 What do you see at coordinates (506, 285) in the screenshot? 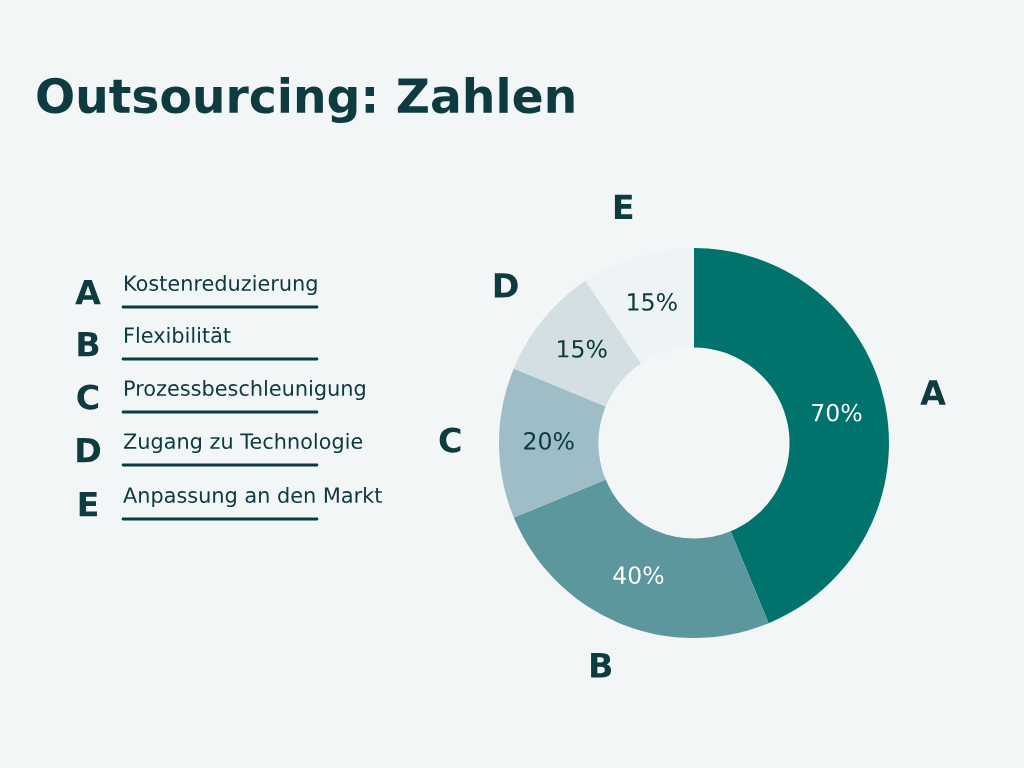
I see `slice-label: D` at bounding box center [506, 285].